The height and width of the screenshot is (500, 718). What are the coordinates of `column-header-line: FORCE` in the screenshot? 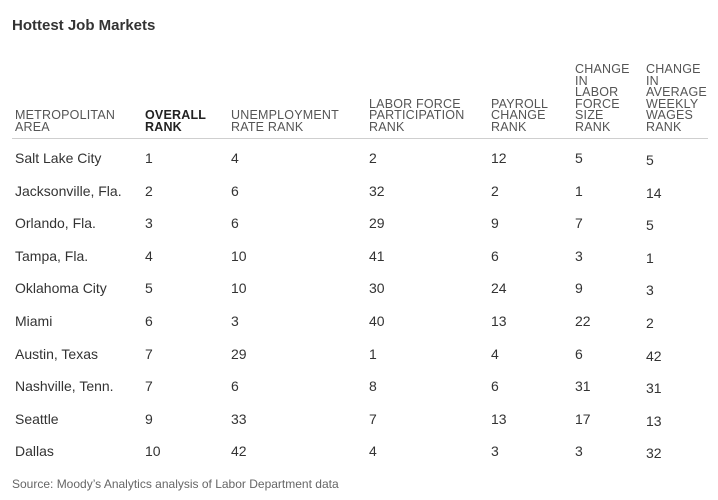 It's located at (597, 103).